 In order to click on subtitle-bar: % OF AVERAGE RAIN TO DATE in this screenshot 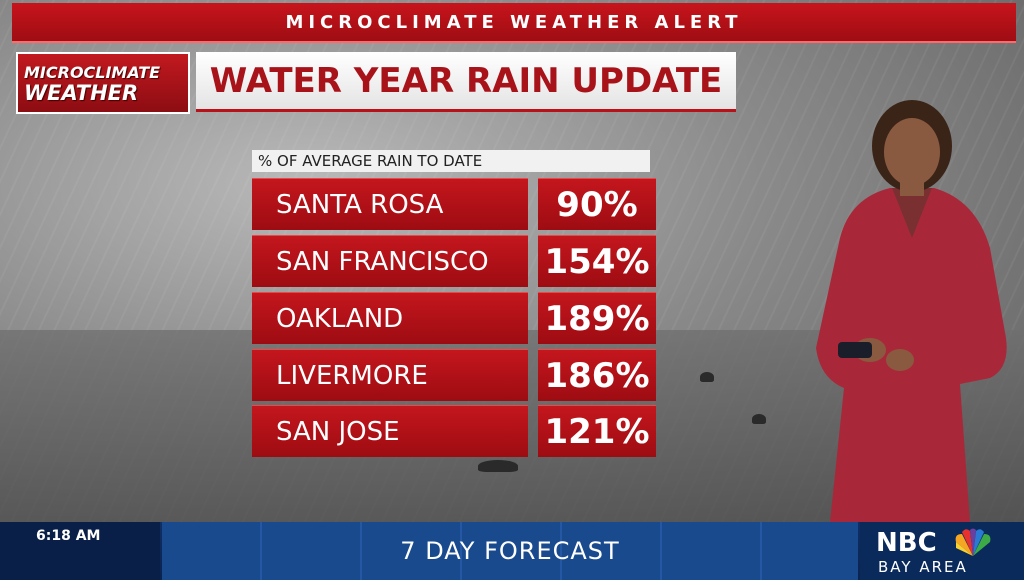, I will do `click(451, 161)`.